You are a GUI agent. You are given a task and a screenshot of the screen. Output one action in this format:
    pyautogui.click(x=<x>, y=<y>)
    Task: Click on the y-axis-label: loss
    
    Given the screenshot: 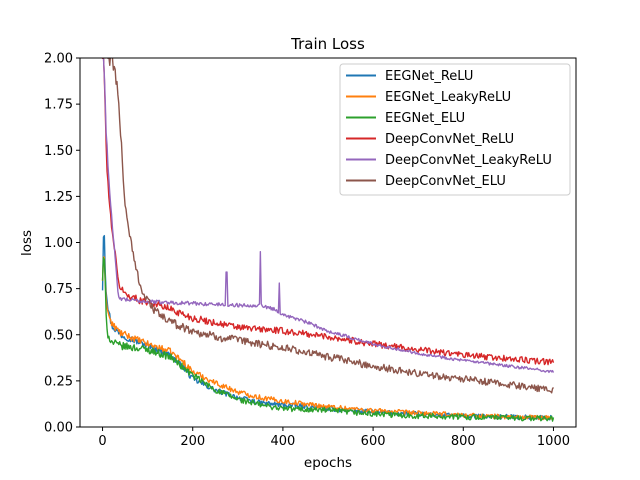 What is the action you would take?
    pyautogui.click(x=27, y=243)
    